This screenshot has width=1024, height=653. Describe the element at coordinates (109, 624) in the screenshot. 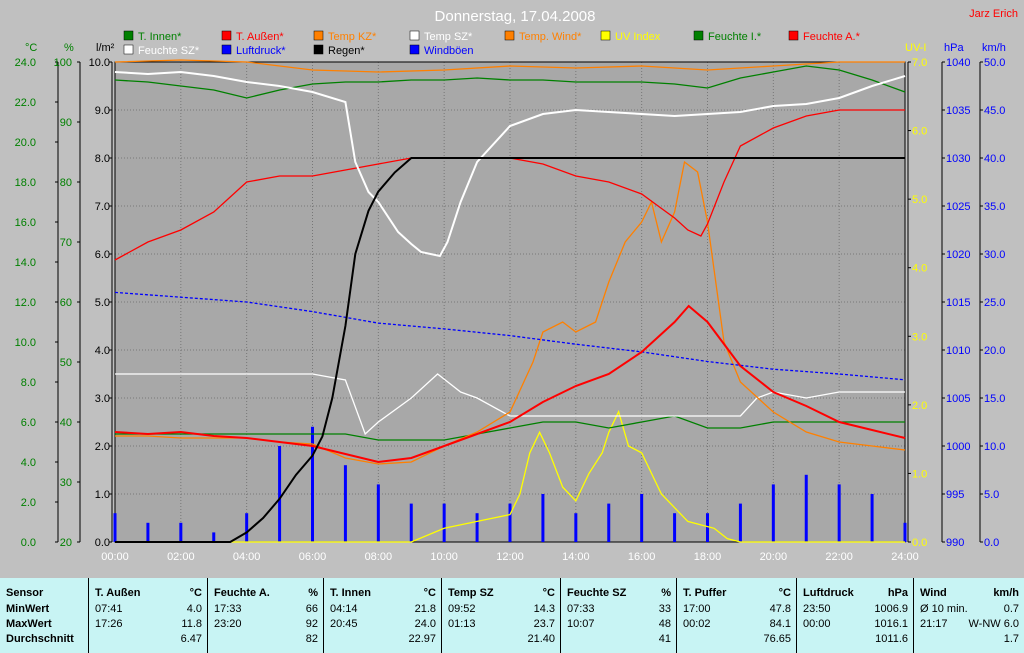

I see `stats-cell: 17:26` at that location.